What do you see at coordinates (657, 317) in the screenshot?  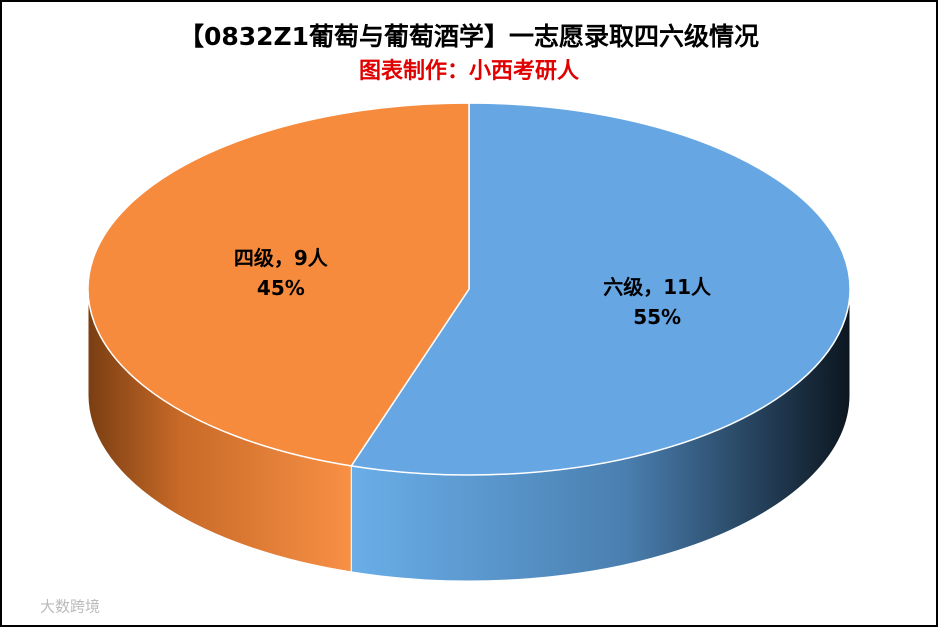 I see `percent-label: 55%` at bounding box center [657, 317].